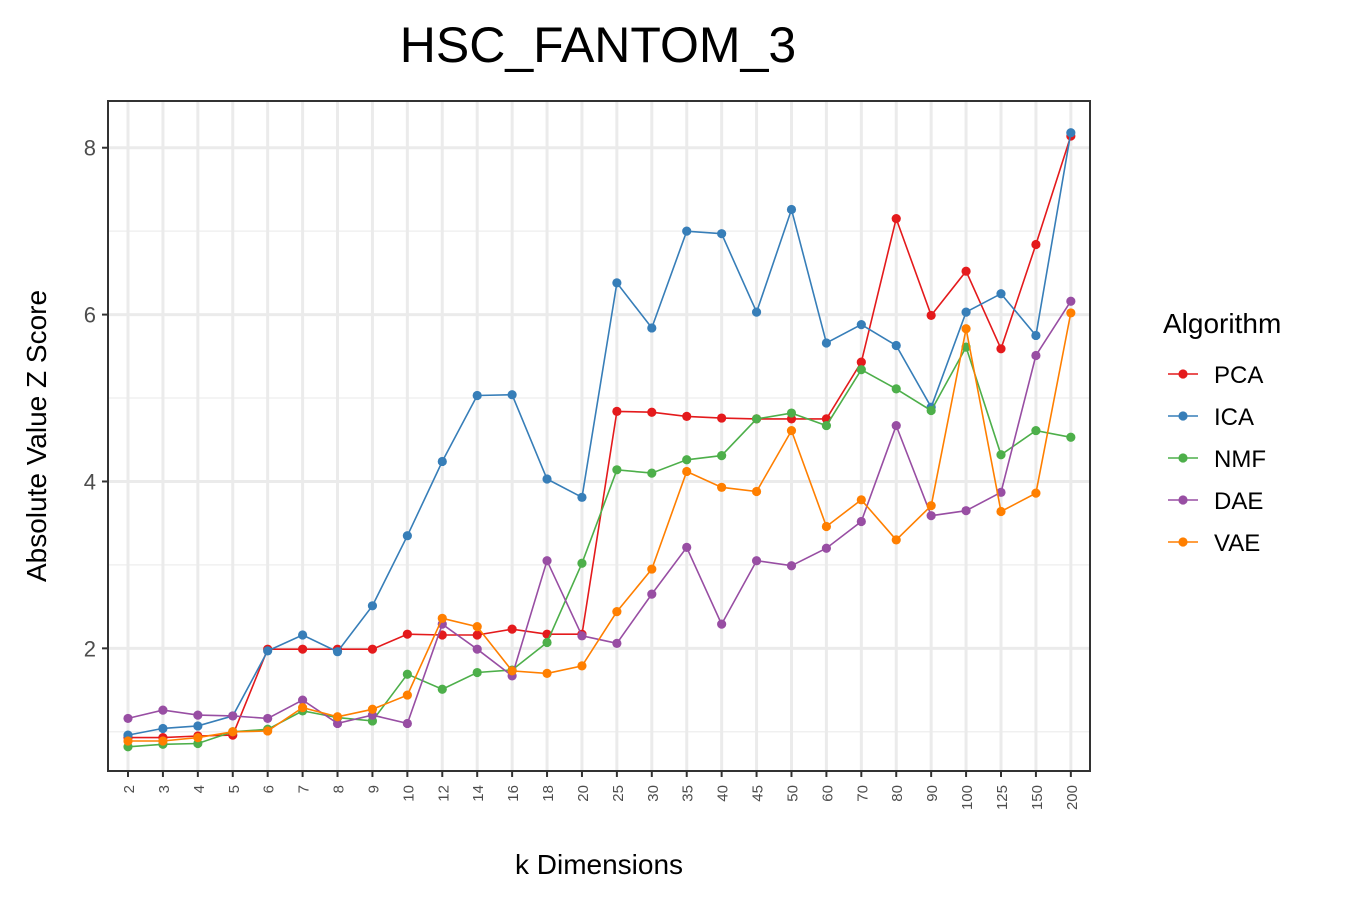 The height and width of the screenshot is (900, 1350). I want to click on x-tick-label: 14, so click(478, 793).